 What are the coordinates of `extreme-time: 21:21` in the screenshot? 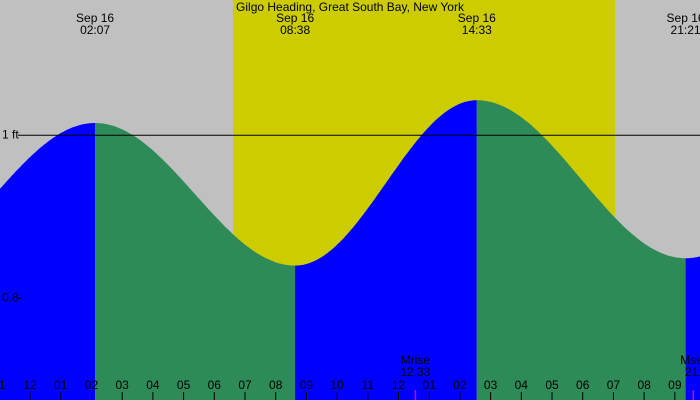 It's located at (685, 30).